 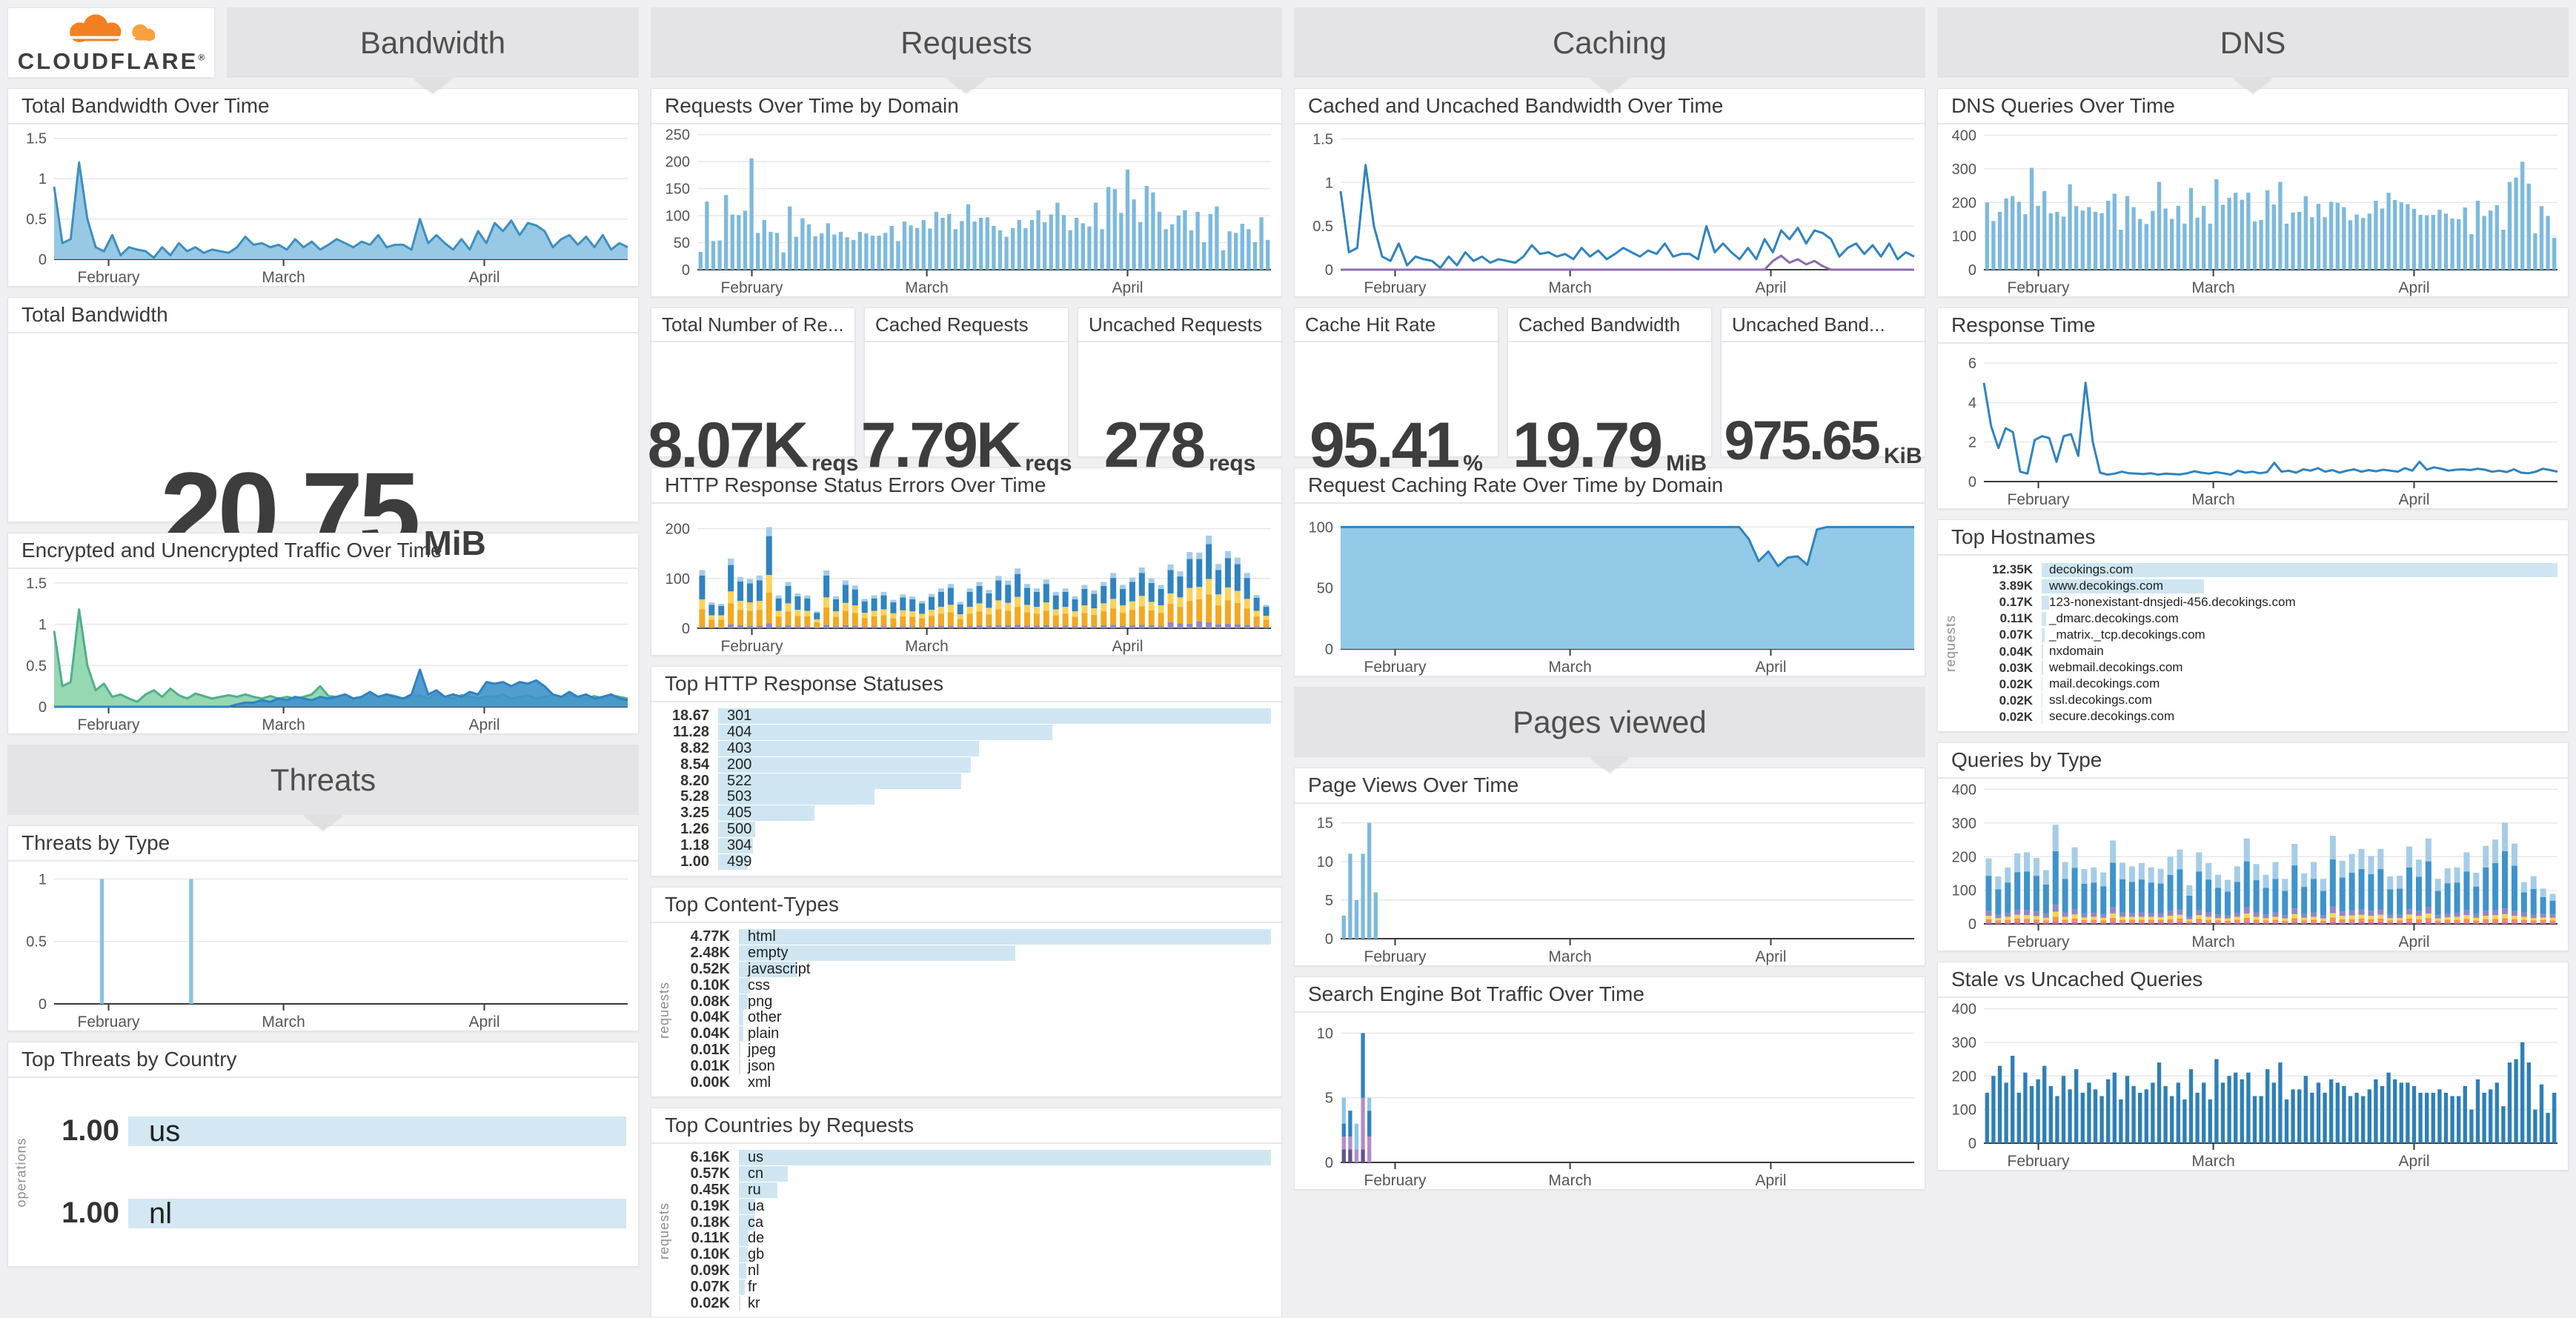 I want to click on list-row: 0.01K json, so click(x=973, y=1065).